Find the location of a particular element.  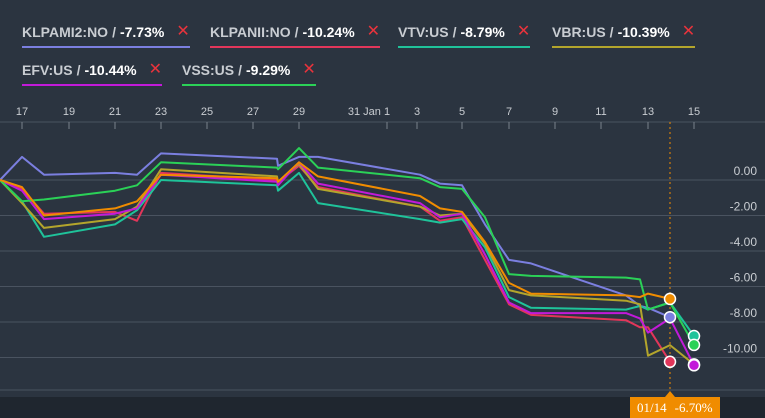

x-tick-label: 31 Jan 1 is located at coordinates (369, 112).